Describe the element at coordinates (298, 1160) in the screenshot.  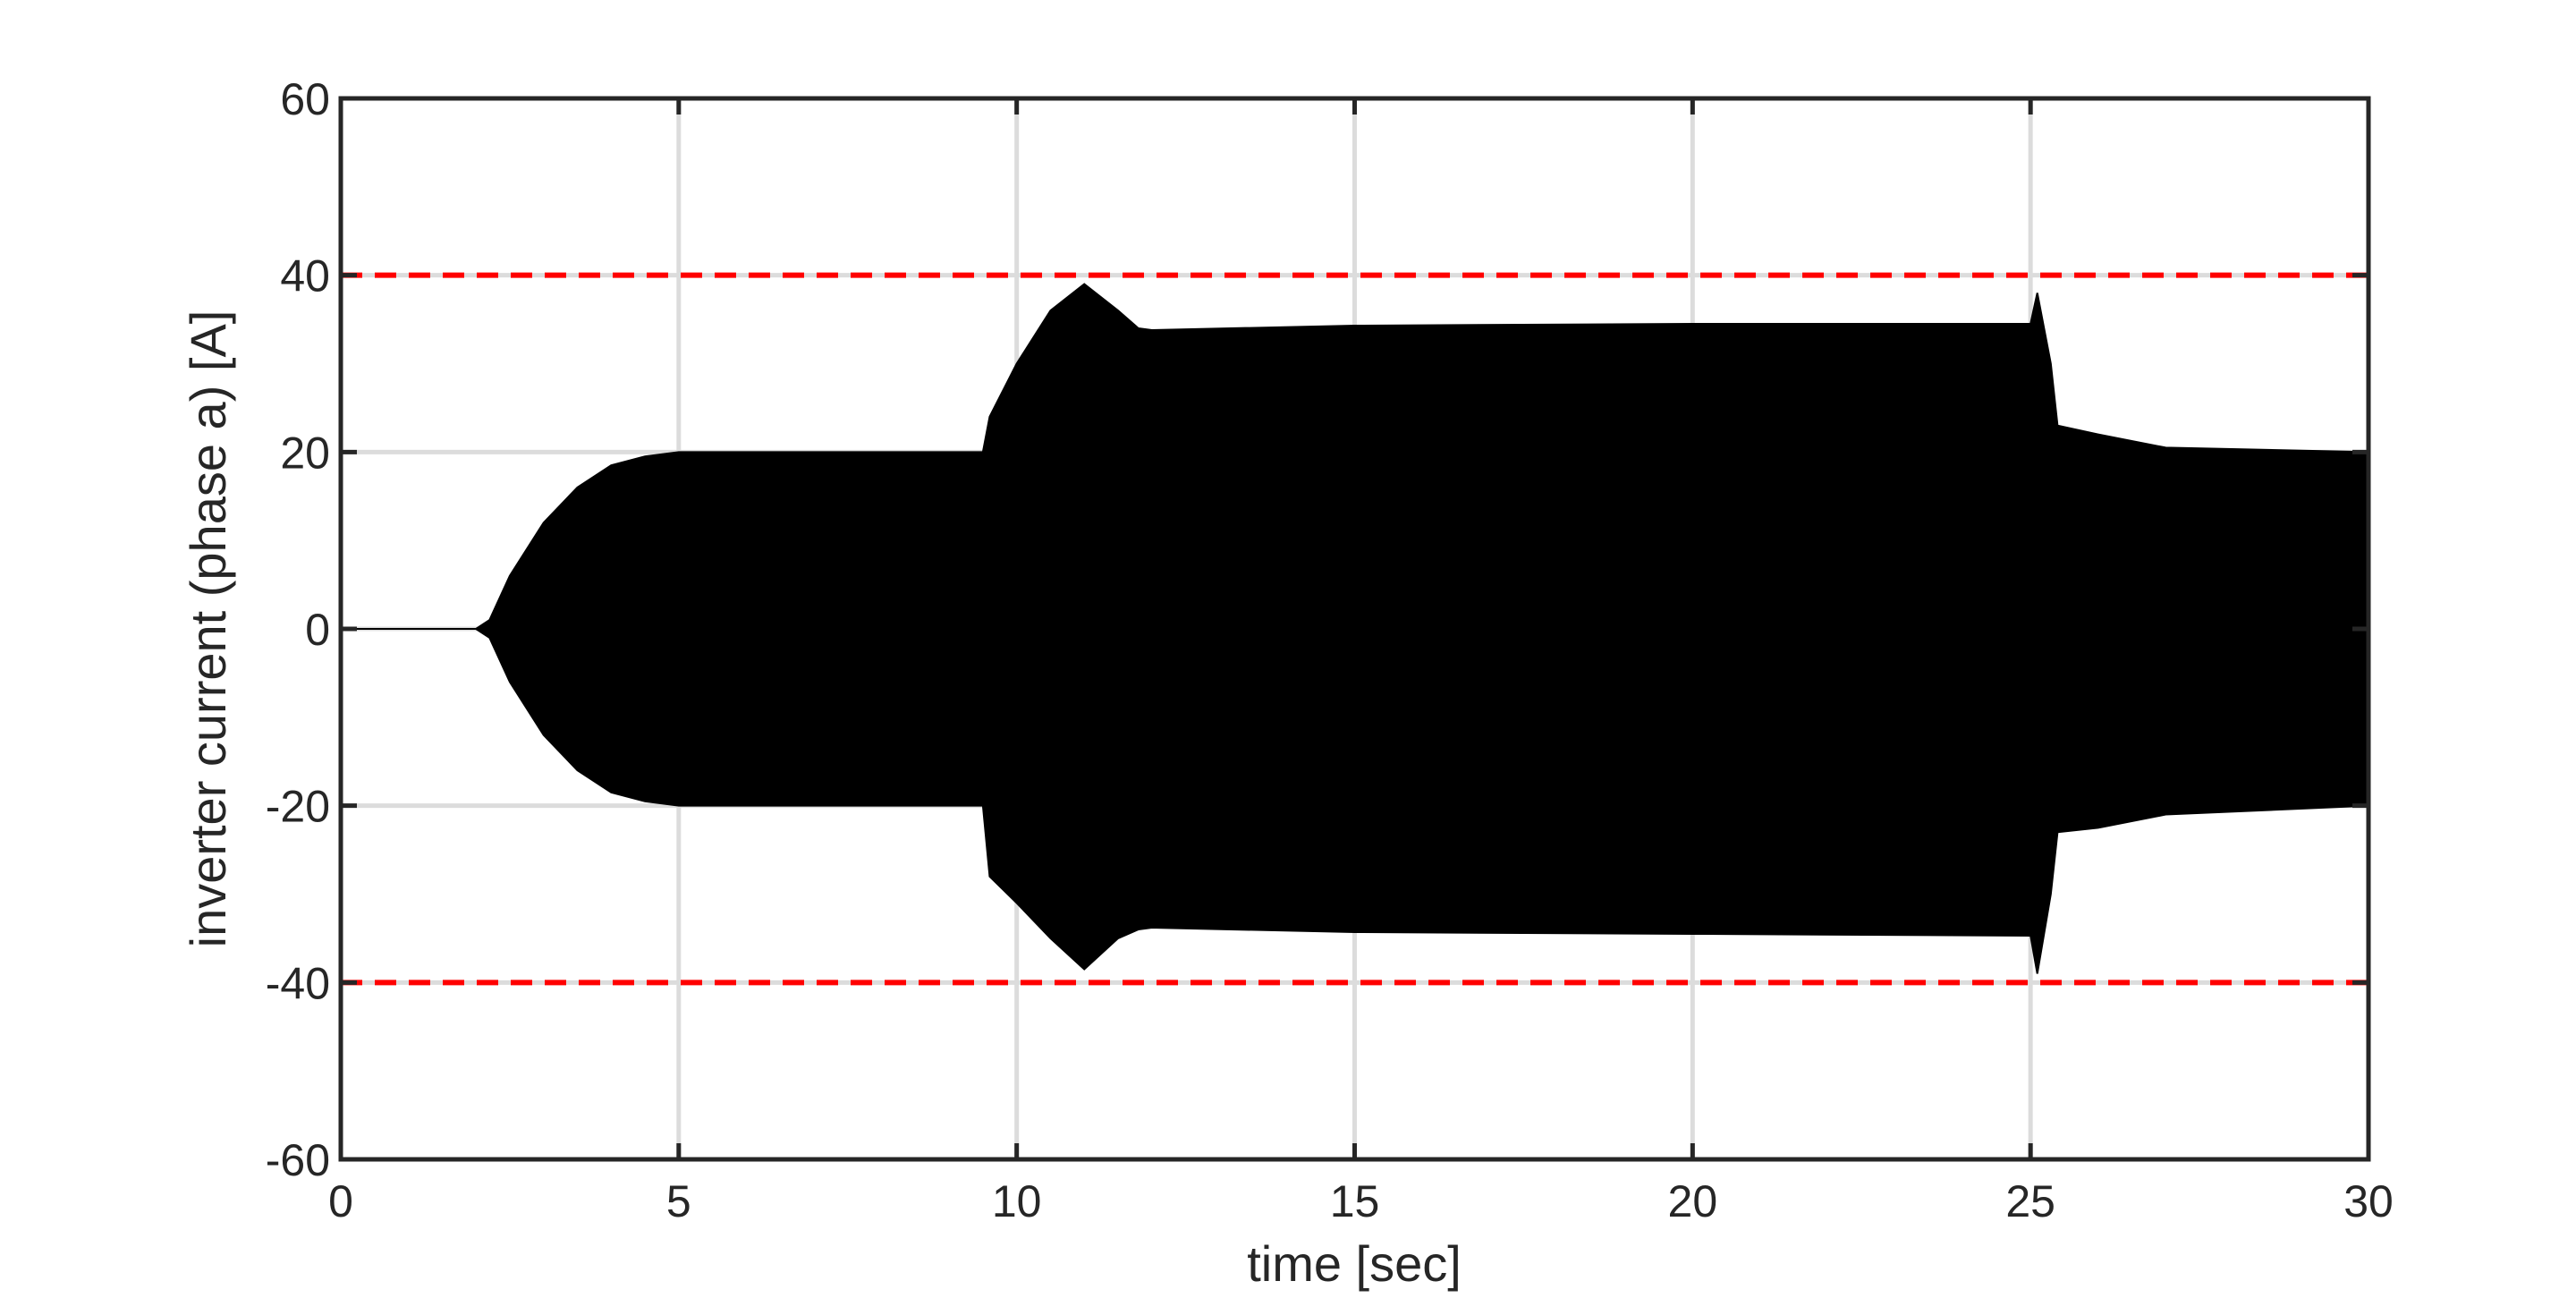
I see `y-tick-label: -60` at that location.